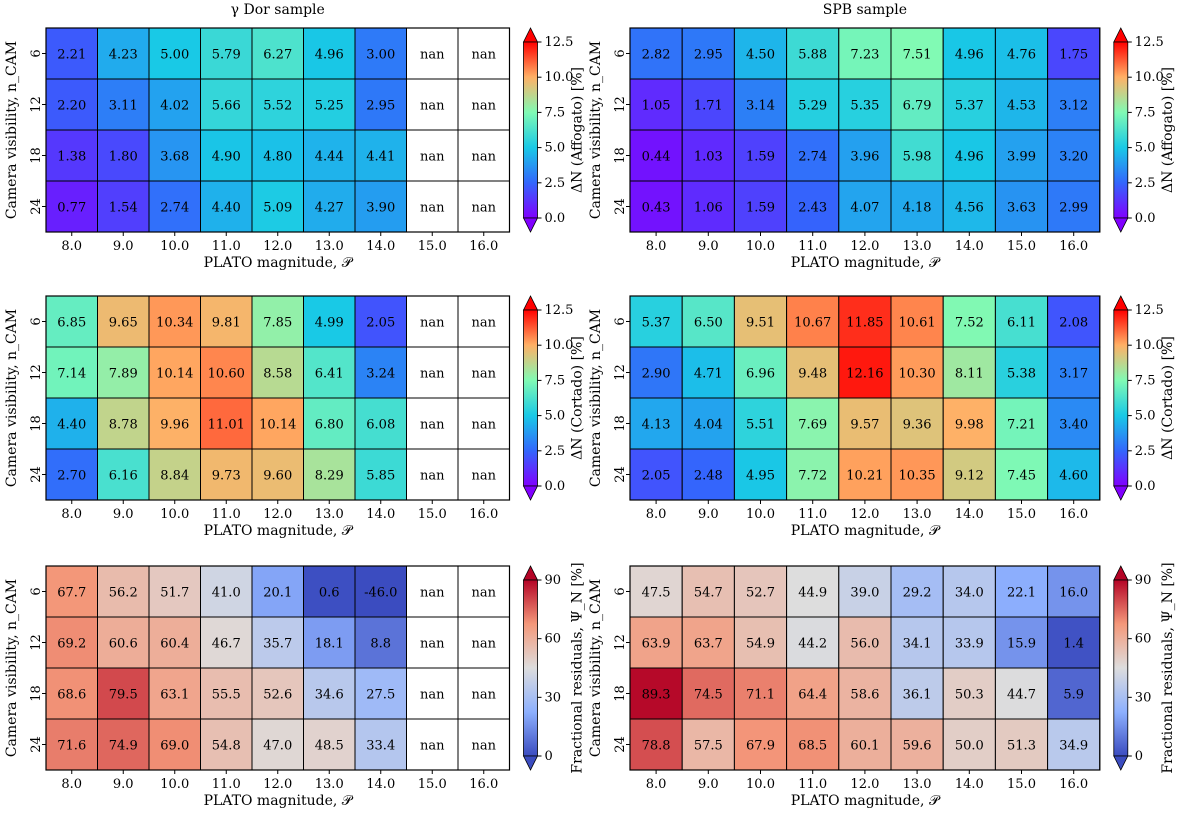 The height and width of the screenshot is (826, 1200). I want to click on cell-value-label: 3.00, so click(380, 55).